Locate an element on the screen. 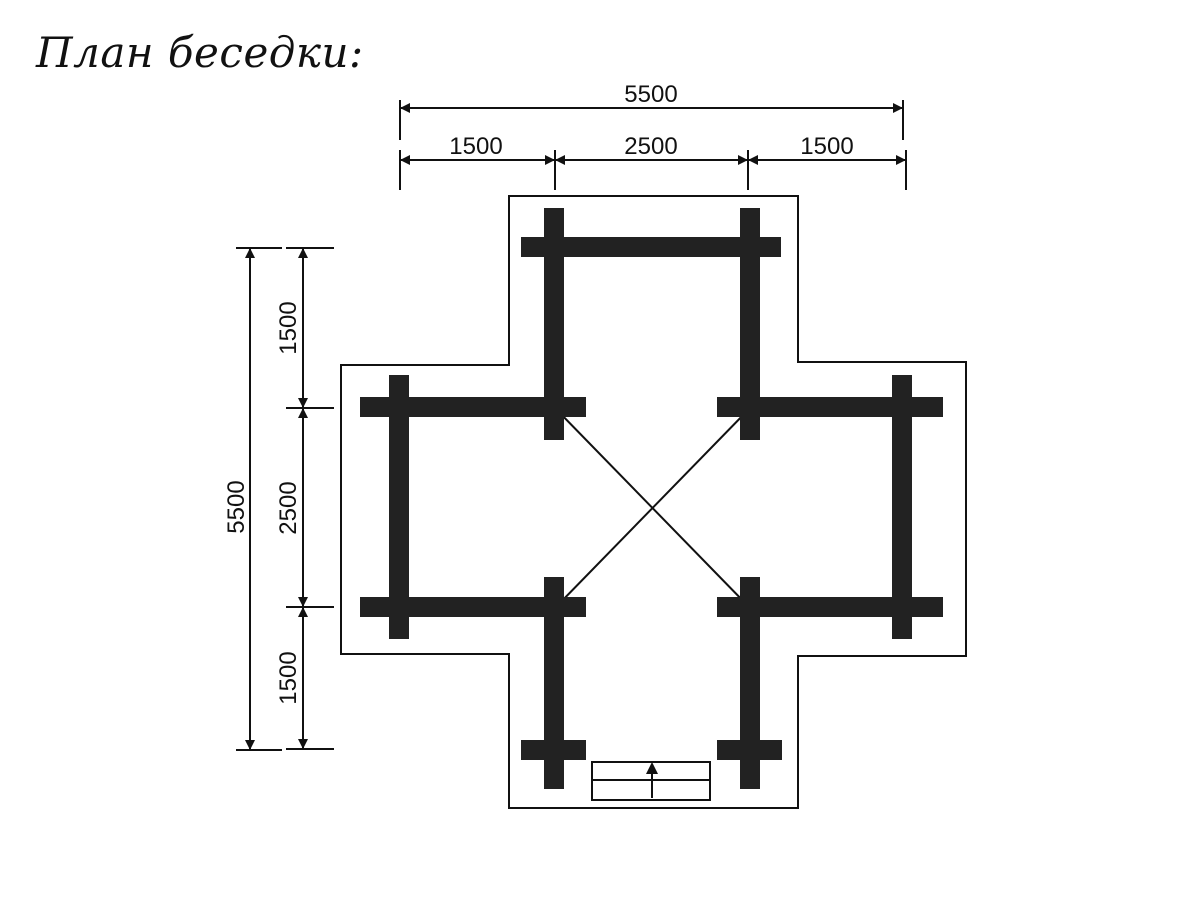 The image size is (1200, 900). diagonal-line-b is located at coordinates (652, 508).